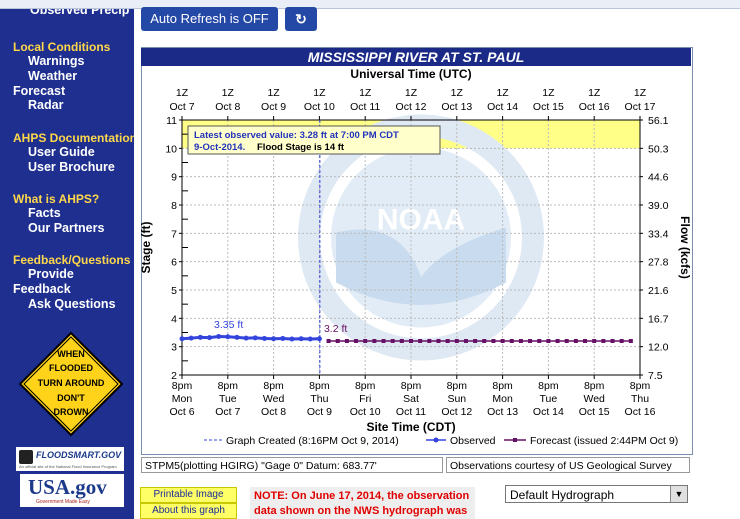  What do you see at coordinates (365, 107) in the screenshot?
I see `top-tick-date: Oct 11` at bounding box center [365, 107].